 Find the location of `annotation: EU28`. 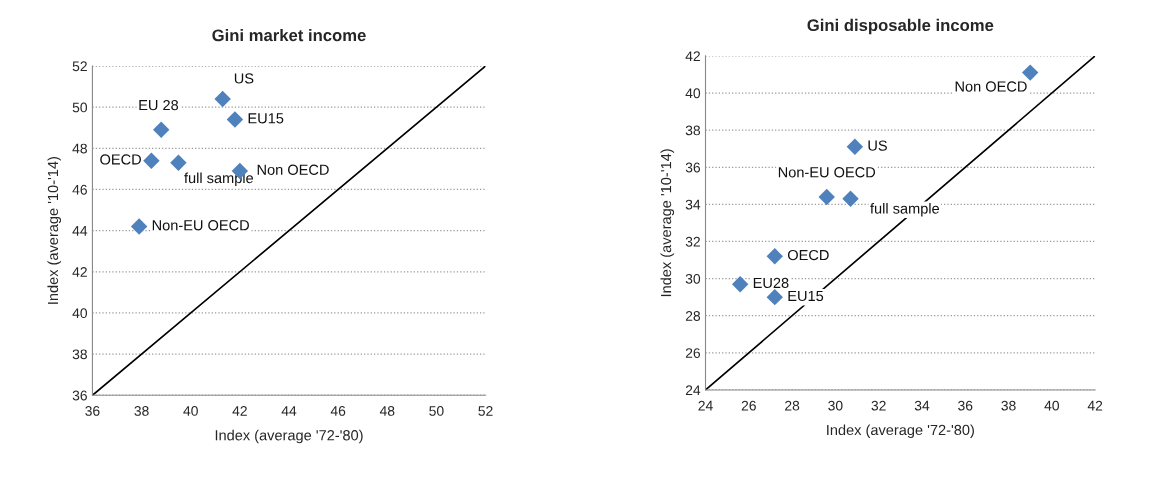

annotation: EU28 is located at coordinates (771, 283).